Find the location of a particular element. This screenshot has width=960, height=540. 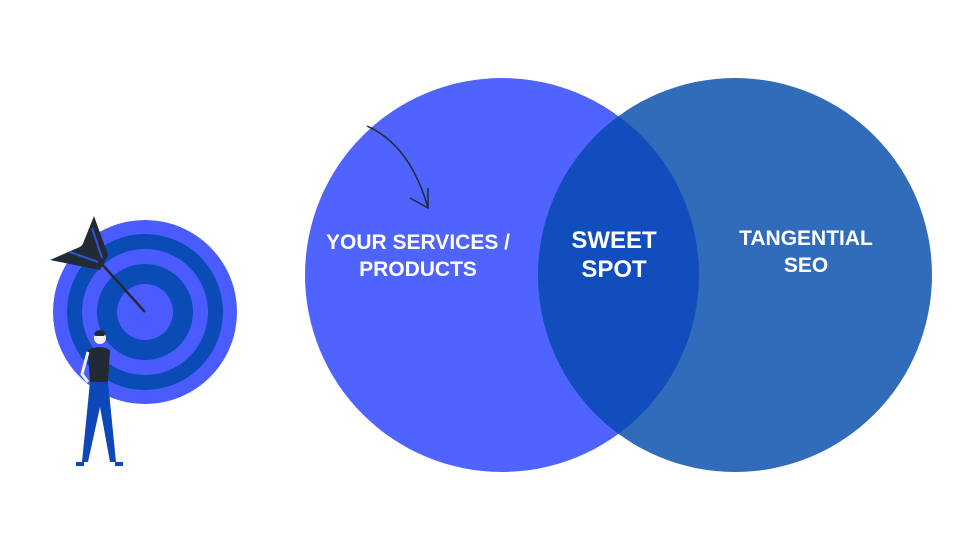

curved-arrow-icon is located at coordinates (397, 167).